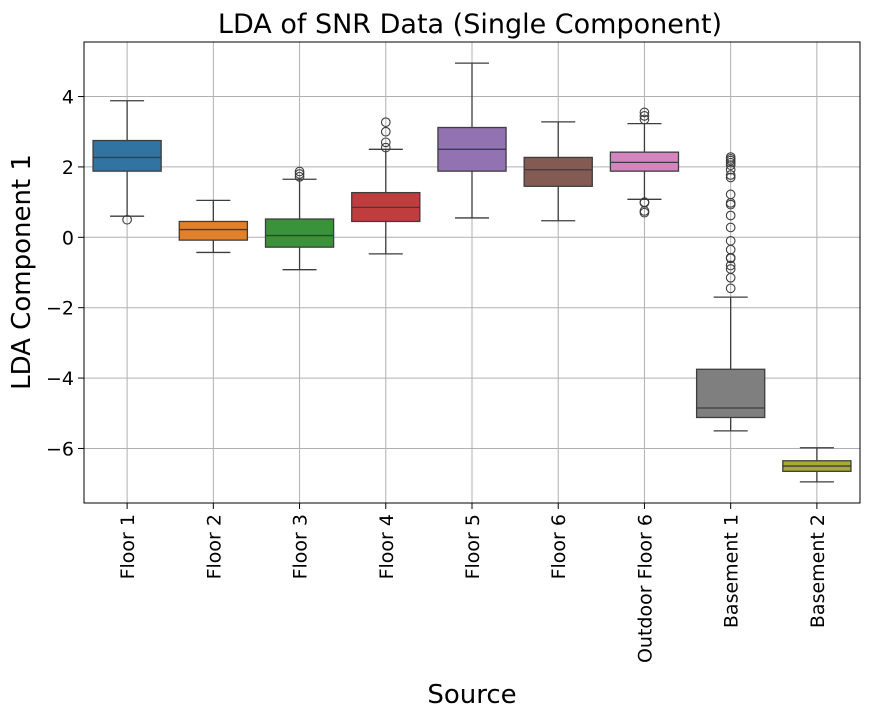  Describe the element at coordinates (68, 238) in the screenshot. I see `y-tick-label: 0` at that location.